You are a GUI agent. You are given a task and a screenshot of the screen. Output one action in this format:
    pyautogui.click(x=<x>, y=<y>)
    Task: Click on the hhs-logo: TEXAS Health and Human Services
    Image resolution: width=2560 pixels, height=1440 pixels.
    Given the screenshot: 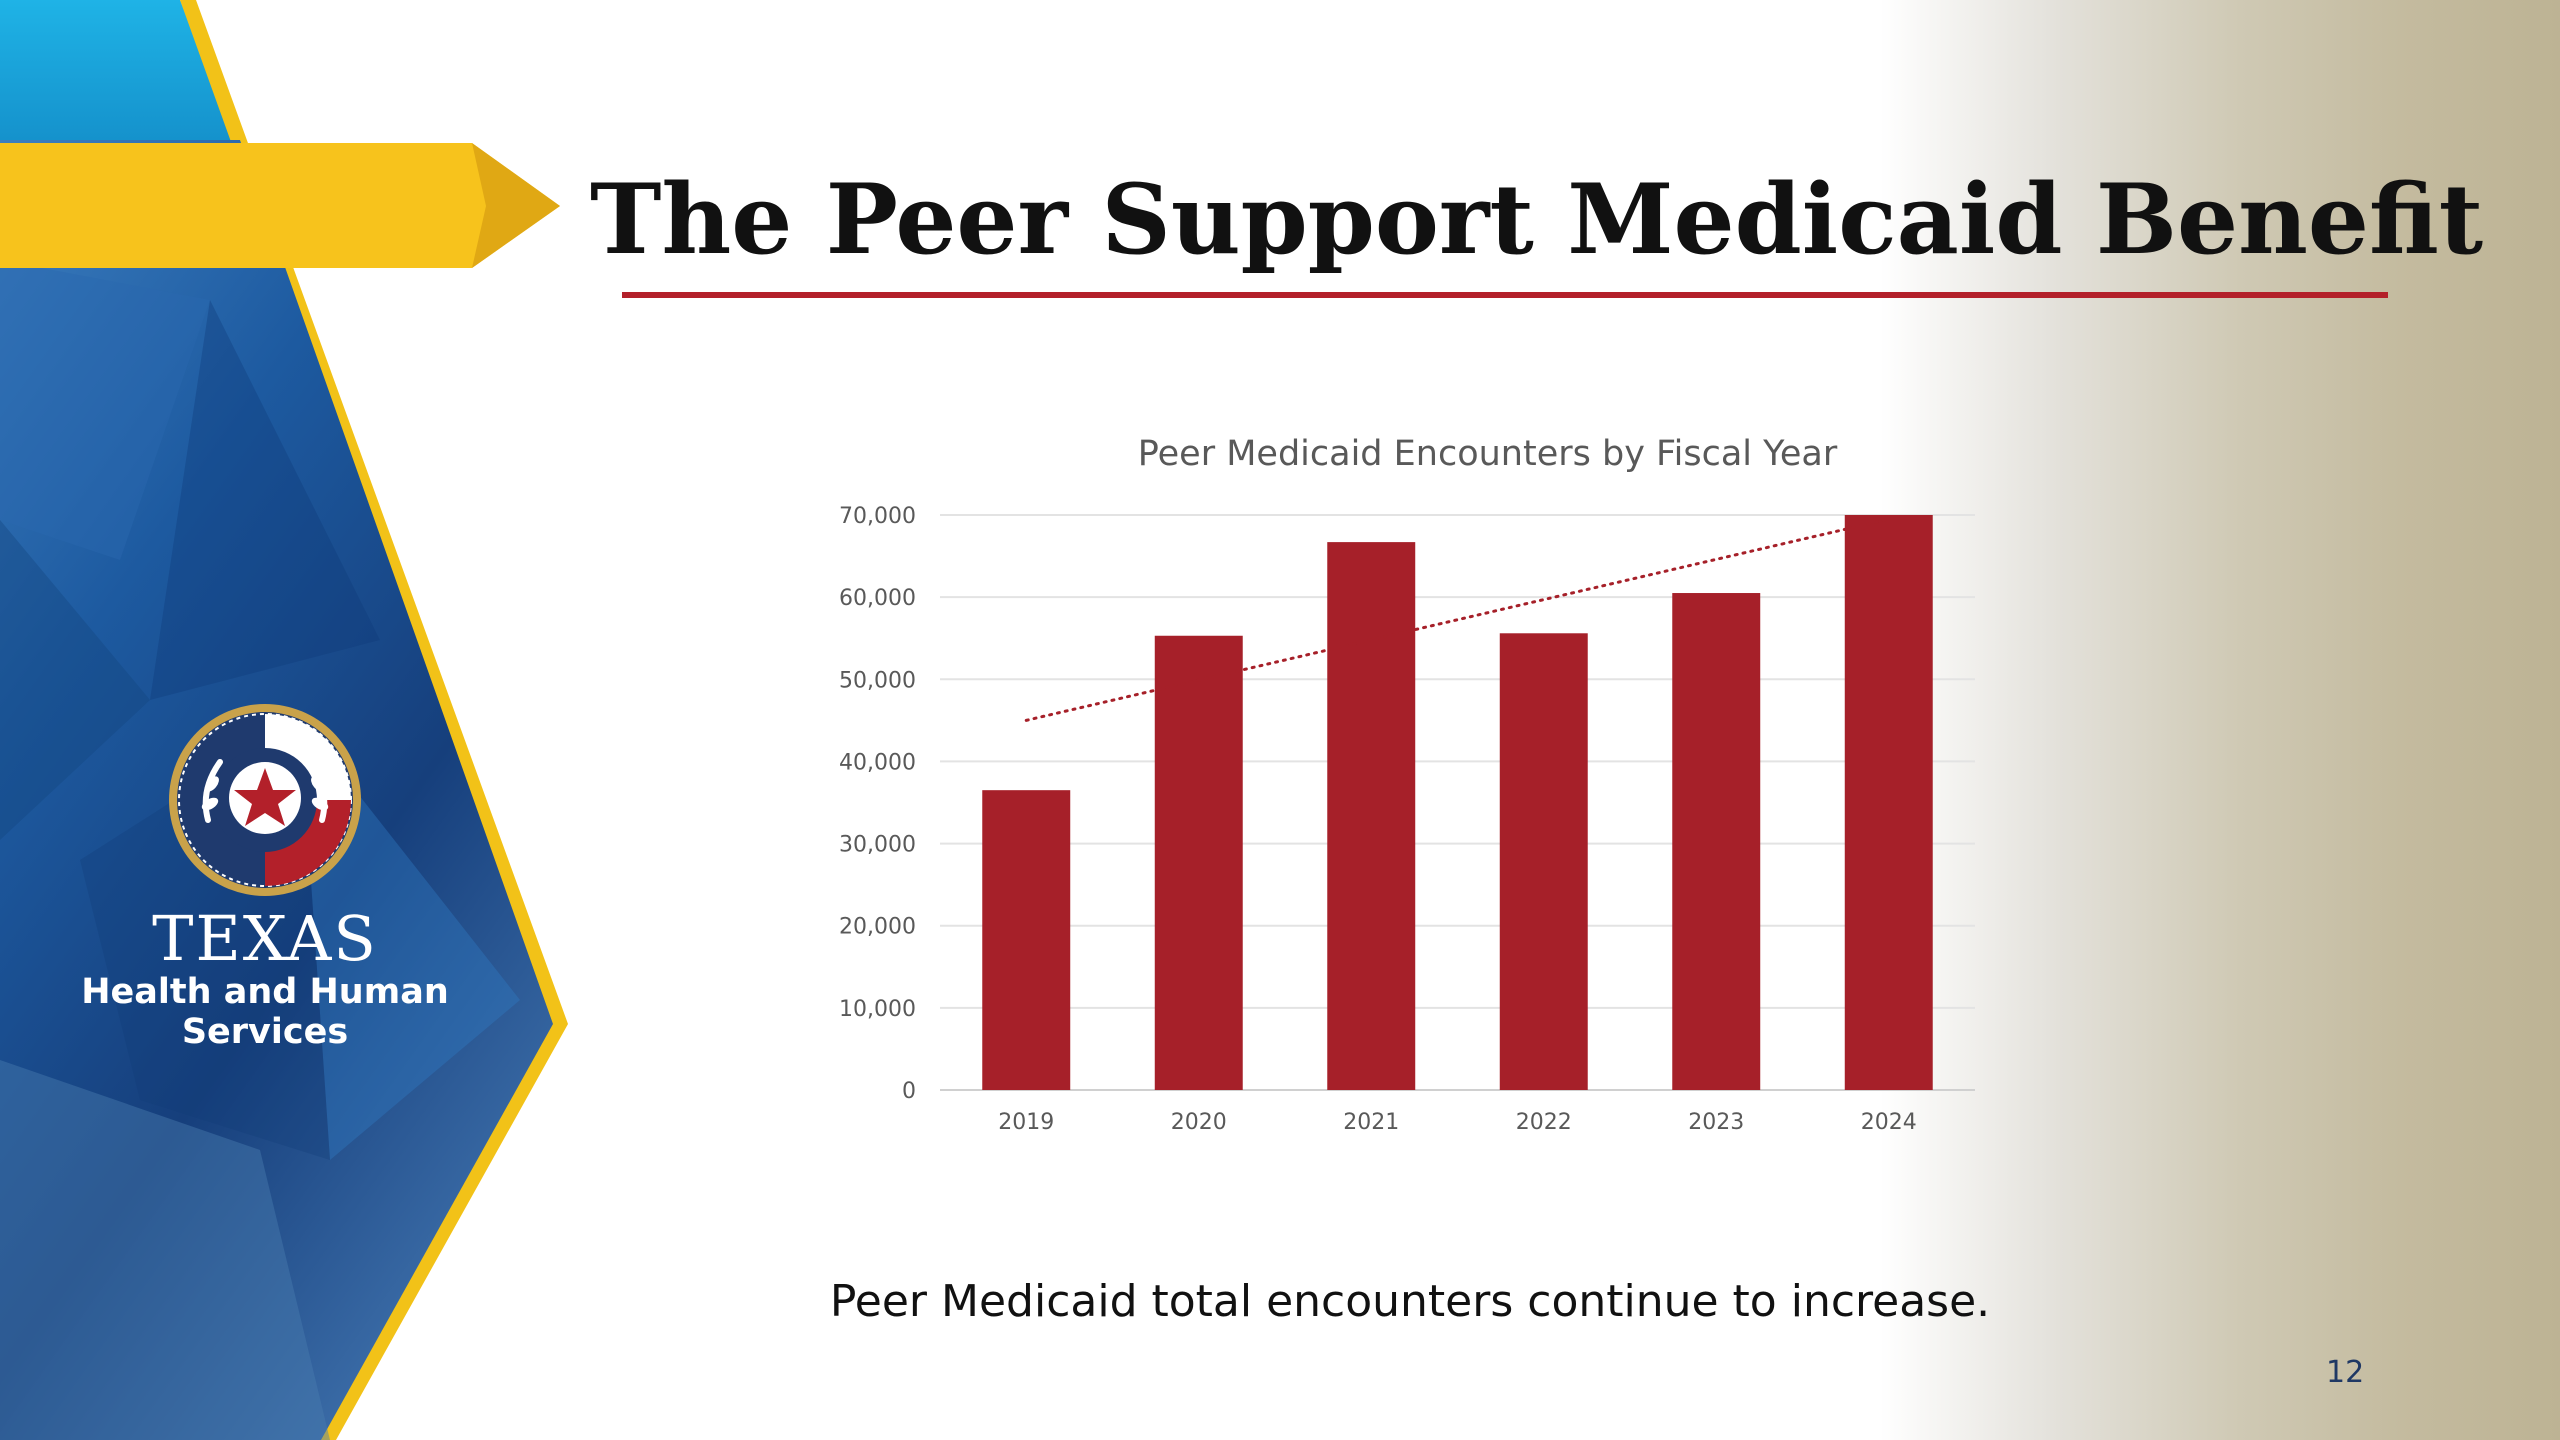 What is the action you would take?
    pyautogui.click(x=265, y=876)
    